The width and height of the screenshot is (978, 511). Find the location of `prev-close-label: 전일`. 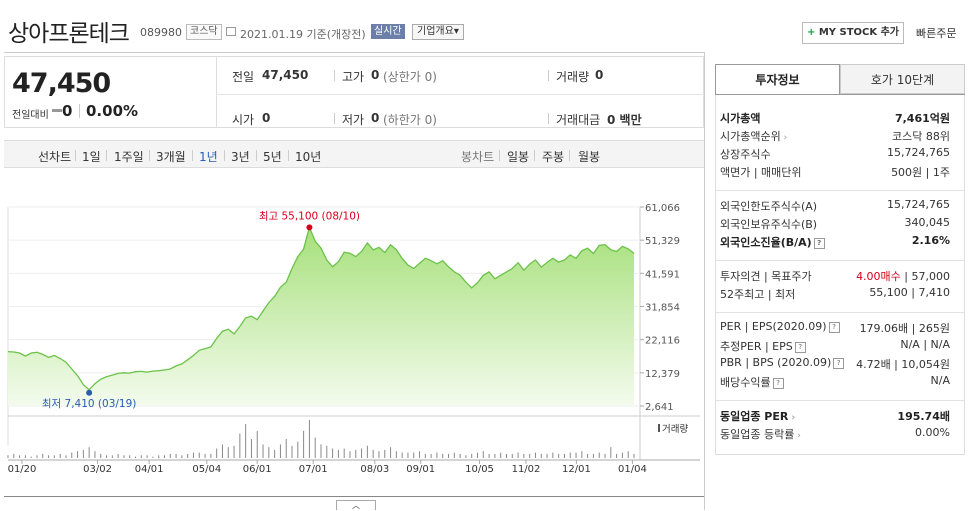

prev-close-label: 전일 is located at coordinates (243, 77).